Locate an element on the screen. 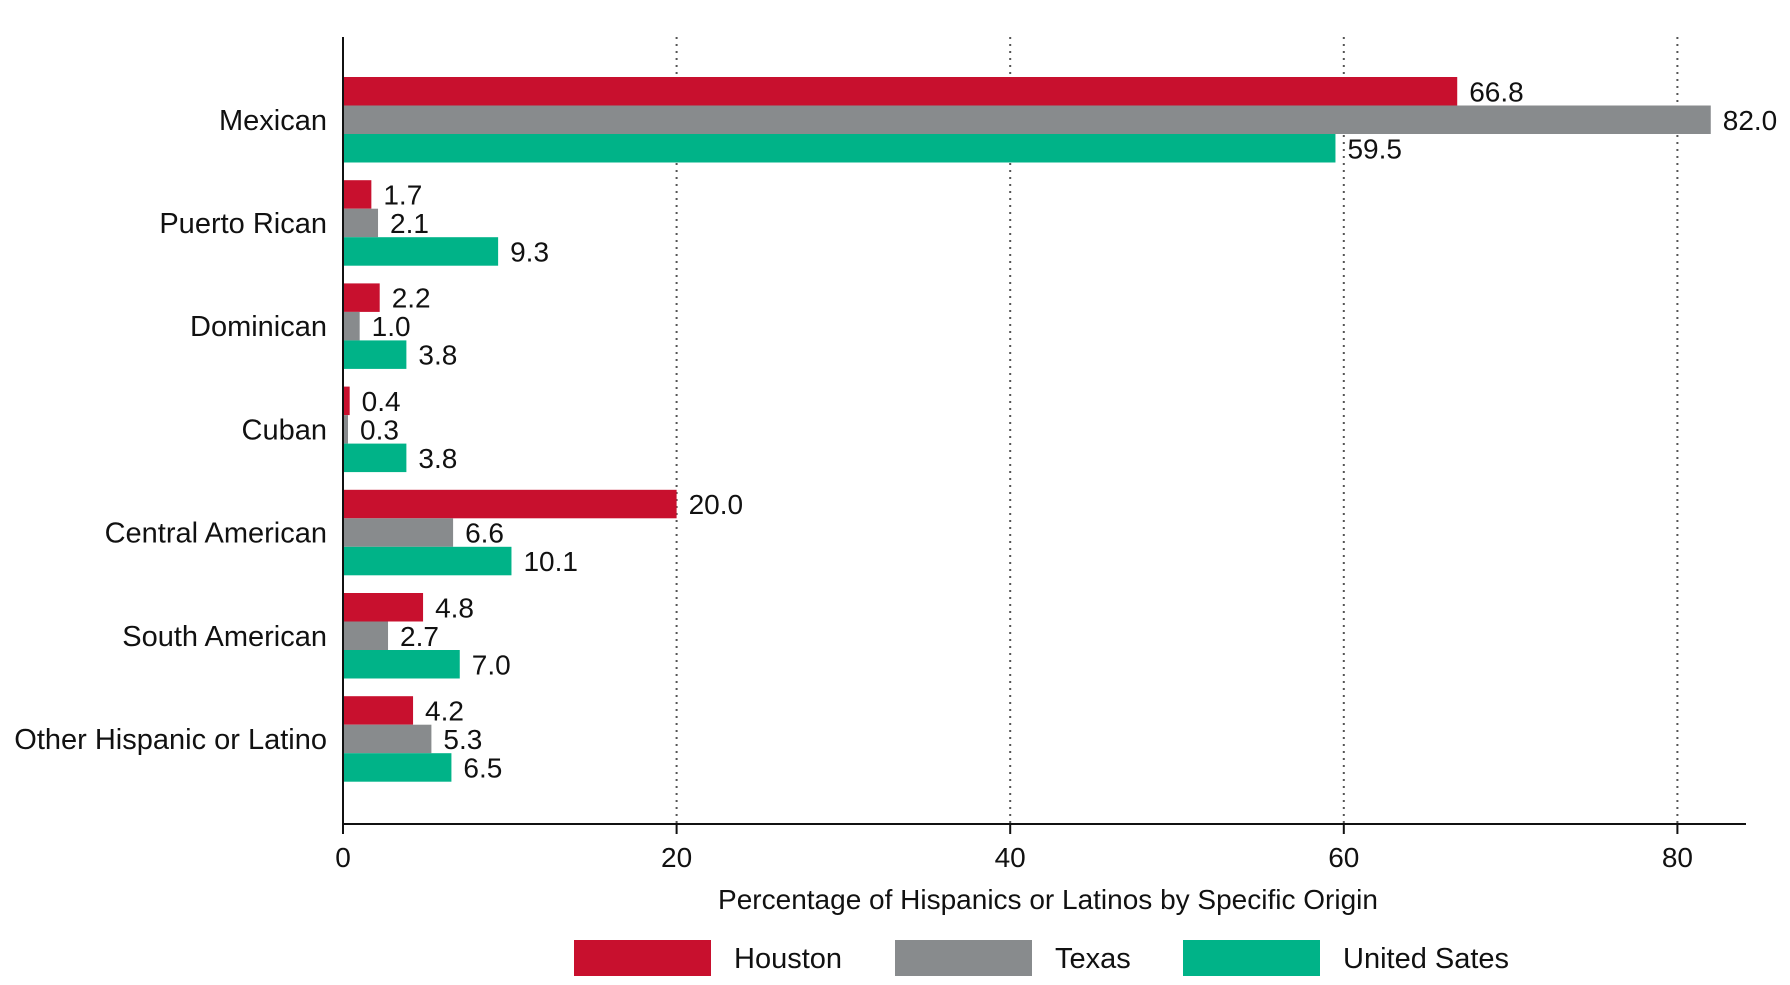  x-tick-label-20: 20 is located at coordinates (676, 857).